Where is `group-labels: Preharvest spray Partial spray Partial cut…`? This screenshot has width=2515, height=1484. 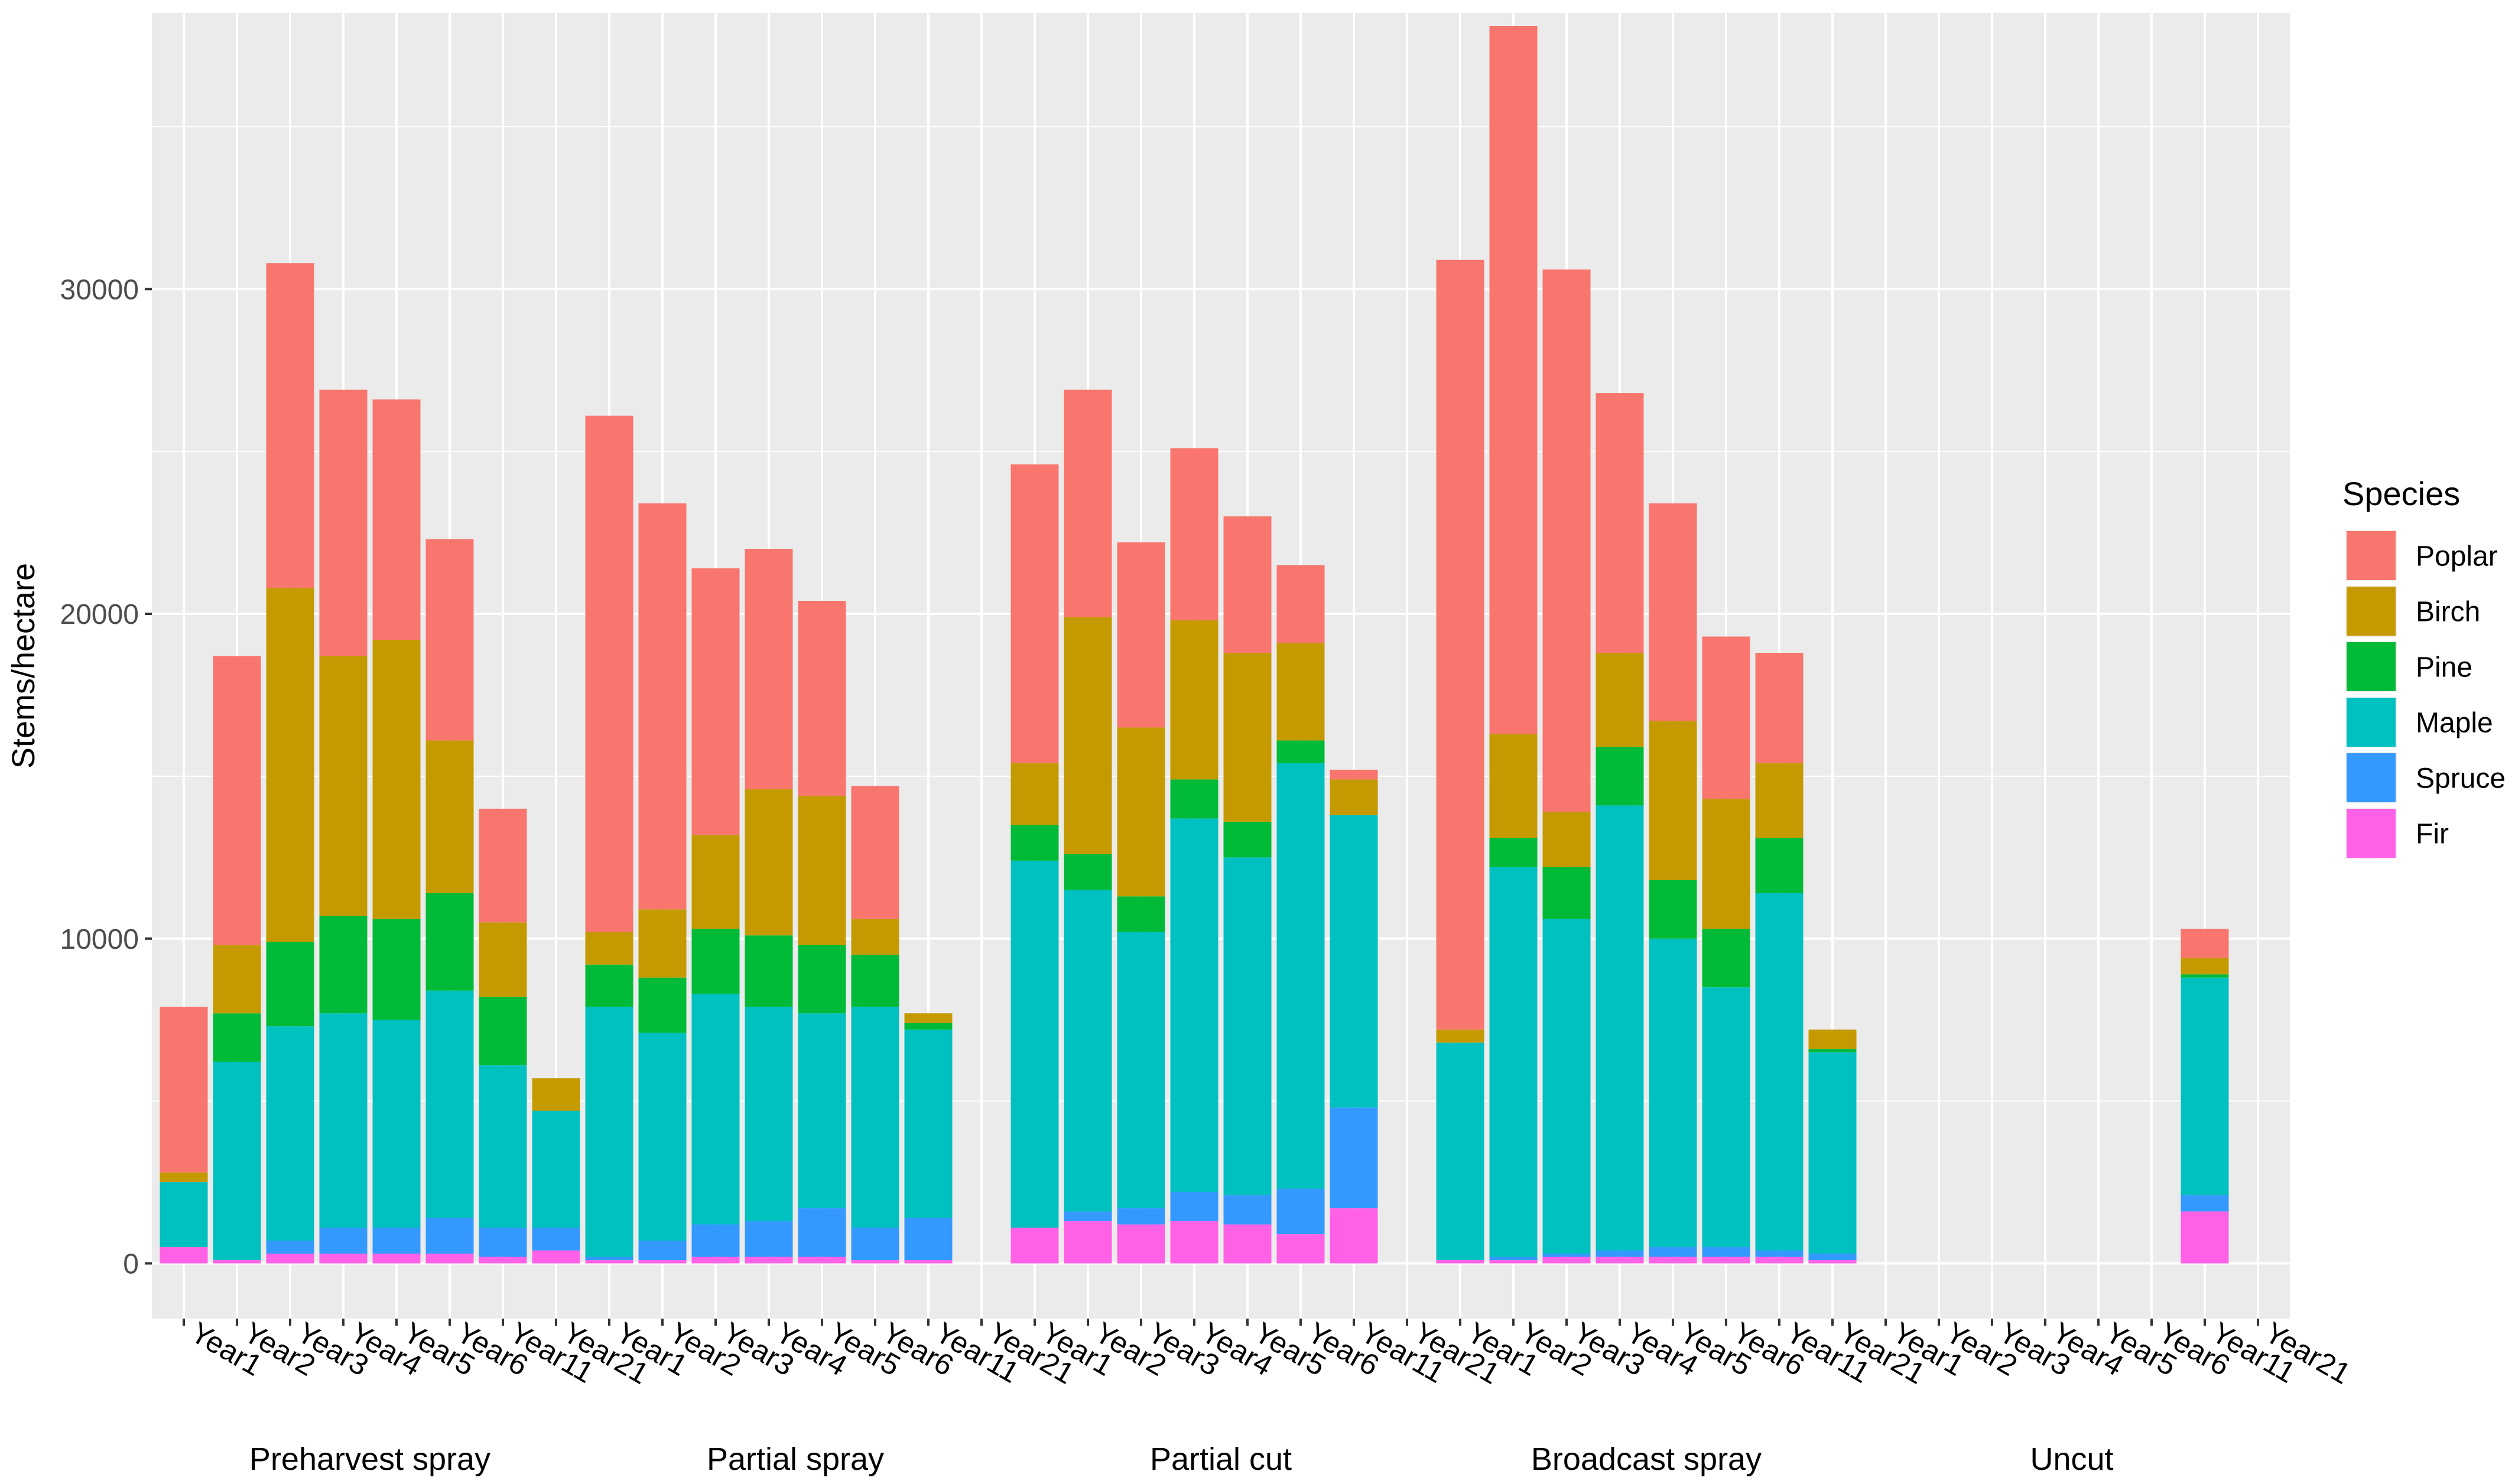 group-labels: Preharvest spray Partial spray Partial cut… is located at coordinates (1181, 1459).